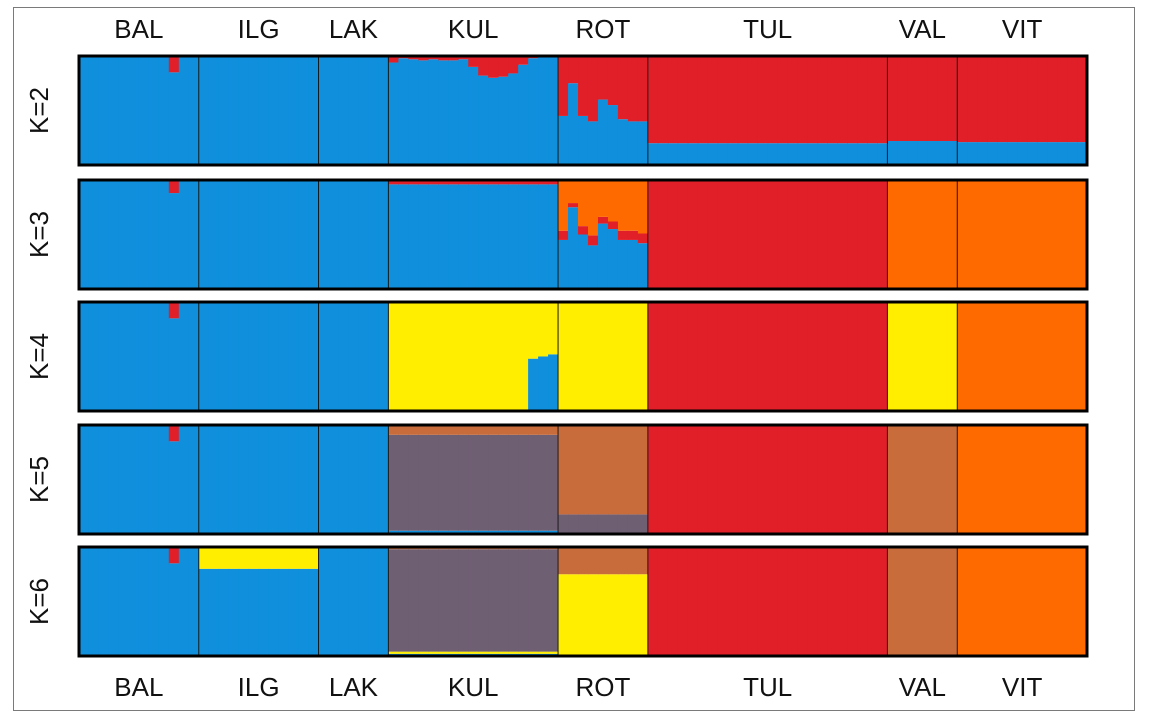  I want to click on bar-tul-12-blue, so click(763, 154).